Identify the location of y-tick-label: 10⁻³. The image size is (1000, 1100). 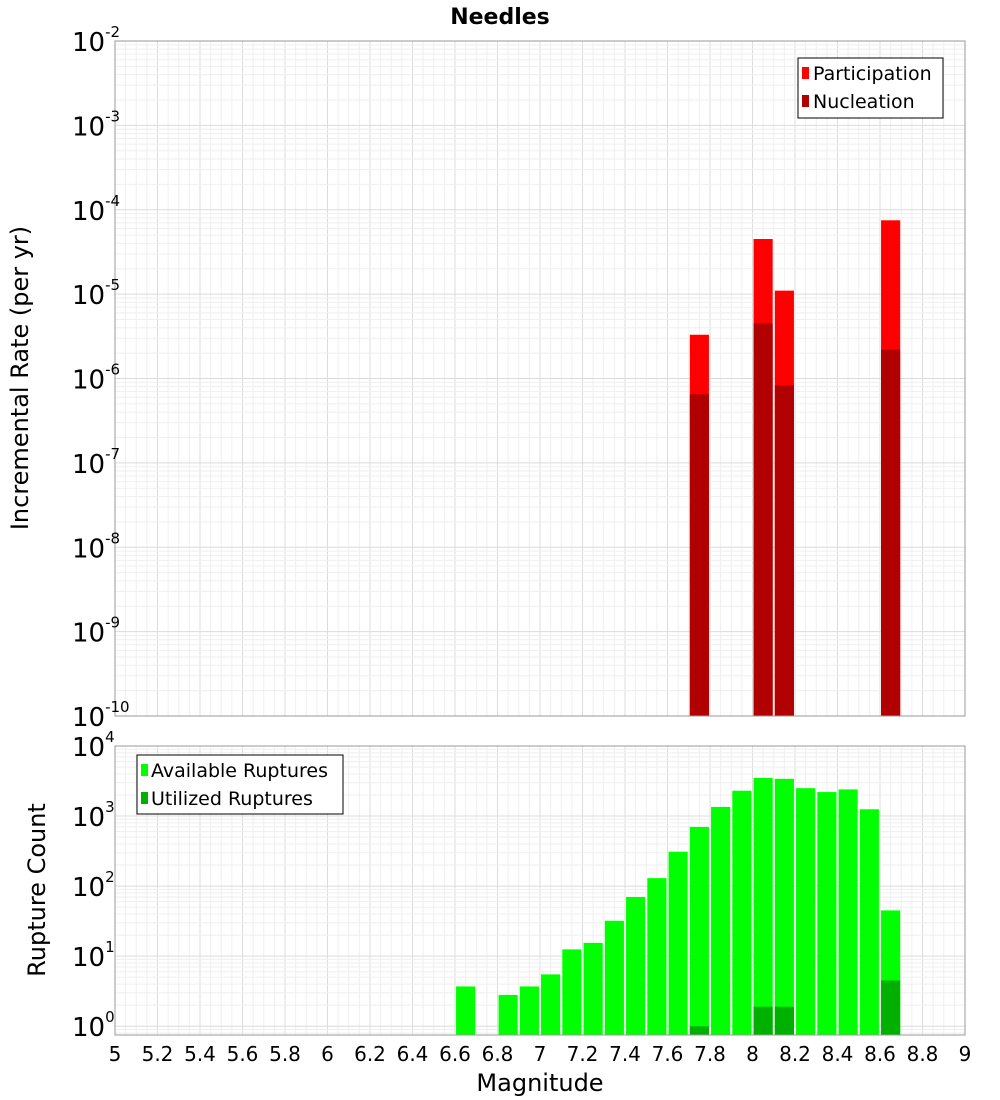
(96, 124).